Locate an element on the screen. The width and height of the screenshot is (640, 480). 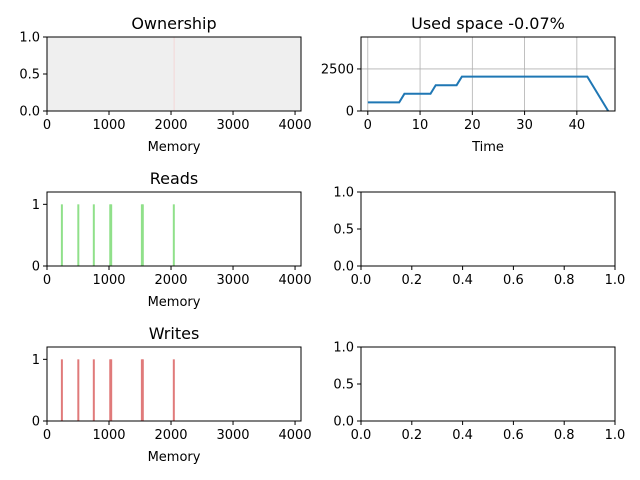
chart-writes: 0 1000 2000 3000 4000 0 1 Writes Memory is located at coordinates (172, 394).